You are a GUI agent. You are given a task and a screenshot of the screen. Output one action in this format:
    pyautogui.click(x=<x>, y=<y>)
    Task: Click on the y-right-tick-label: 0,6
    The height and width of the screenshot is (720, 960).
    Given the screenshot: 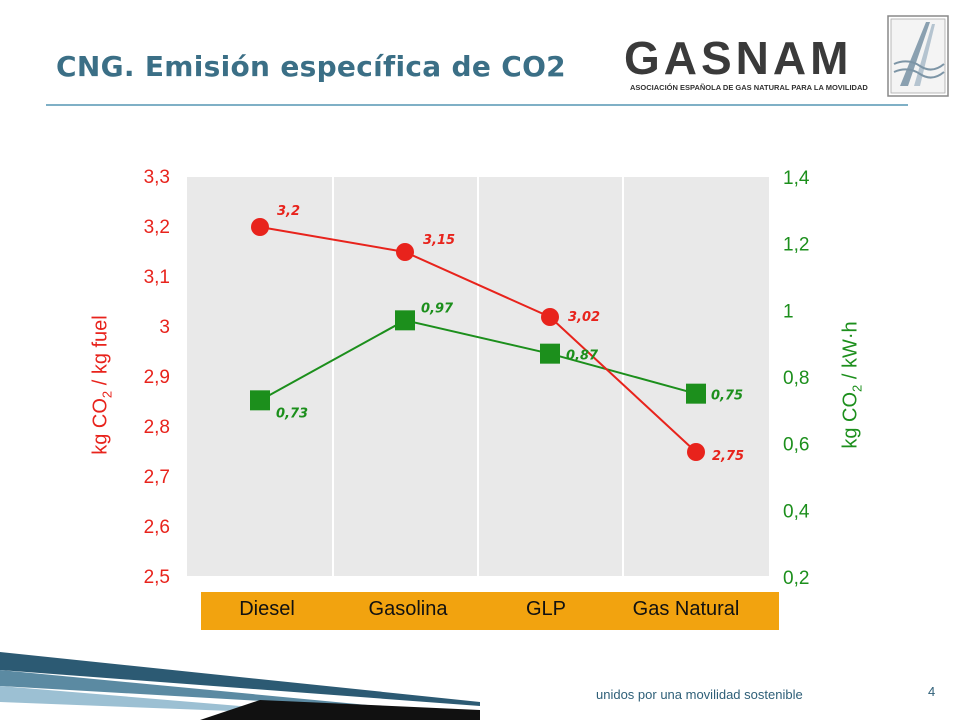 What is the action you would take?
    pyautogui.click(x=796, y=445)
    